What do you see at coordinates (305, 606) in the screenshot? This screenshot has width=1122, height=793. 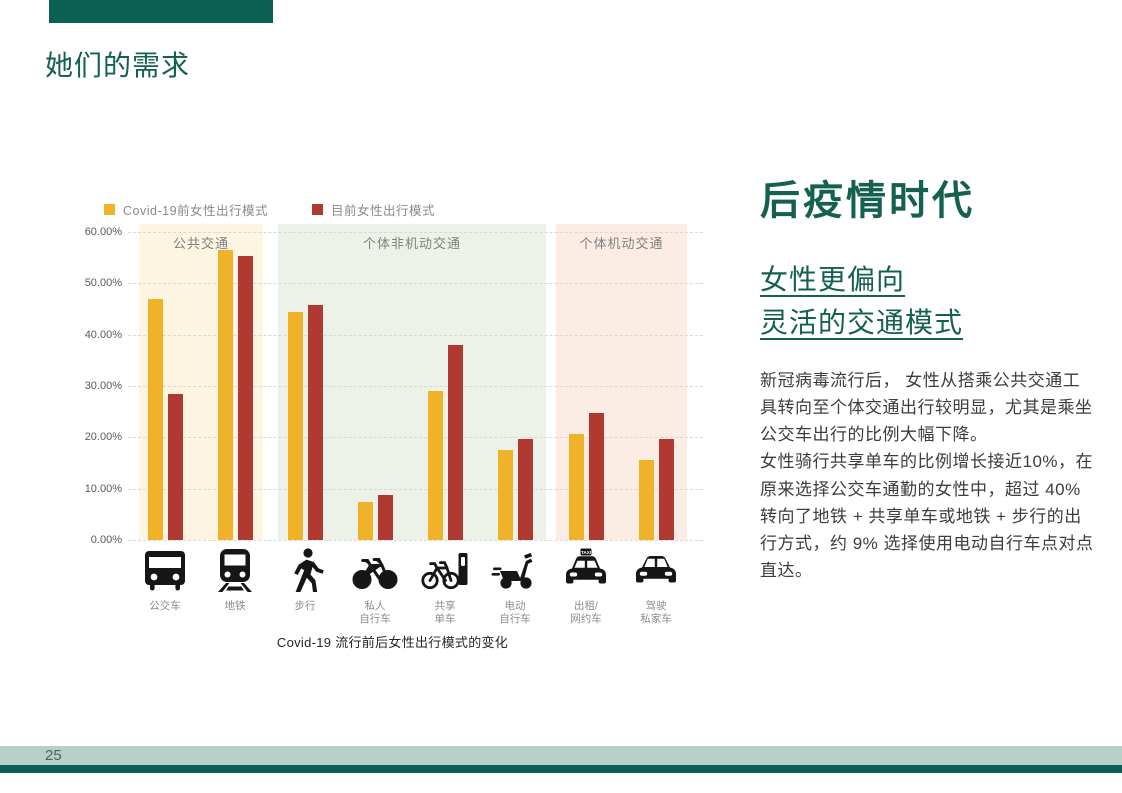 I see `x-axis-category-label: 步行` at bounding box center [305, 606].